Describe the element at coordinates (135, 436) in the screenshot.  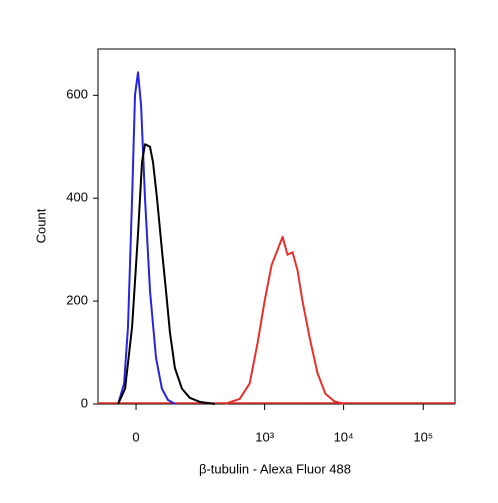
I see `x-tick-label: 0` at that location.